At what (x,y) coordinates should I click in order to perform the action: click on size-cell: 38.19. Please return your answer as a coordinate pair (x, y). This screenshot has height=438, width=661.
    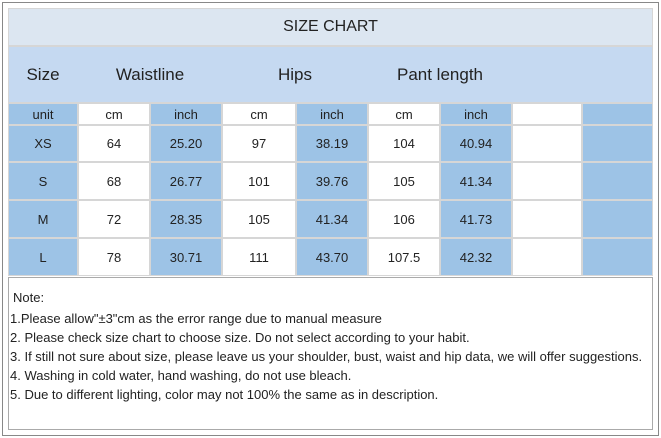
    Looking at the image, I should click on (332, 143).